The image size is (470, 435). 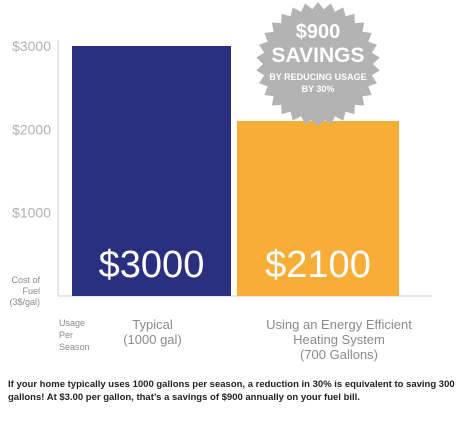 What do you see at coordinates (24, 302) in the screenshot?
I see `y-axis-title-line-3: (3$/gal)` at bounding box center [24, 302].